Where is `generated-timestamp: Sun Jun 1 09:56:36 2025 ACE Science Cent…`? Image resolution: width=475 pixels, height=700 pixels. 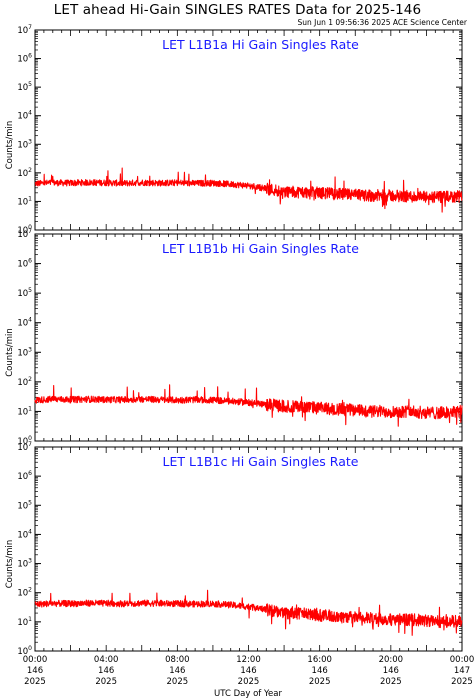
generated-timestamp: Sun Jun 1 09:56:36 2025 ACE Science Cent… is located at coordinates (382, 22).